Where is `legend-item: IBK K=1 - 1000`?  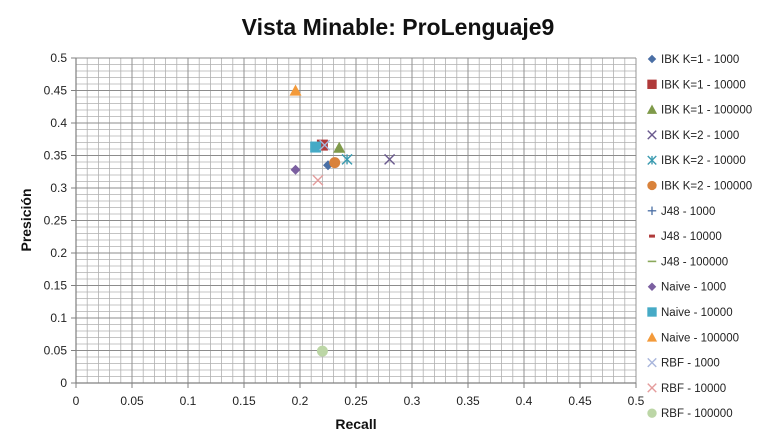 legend-item: IBK K=1 - 1000 is located at coordinates (693, 60).